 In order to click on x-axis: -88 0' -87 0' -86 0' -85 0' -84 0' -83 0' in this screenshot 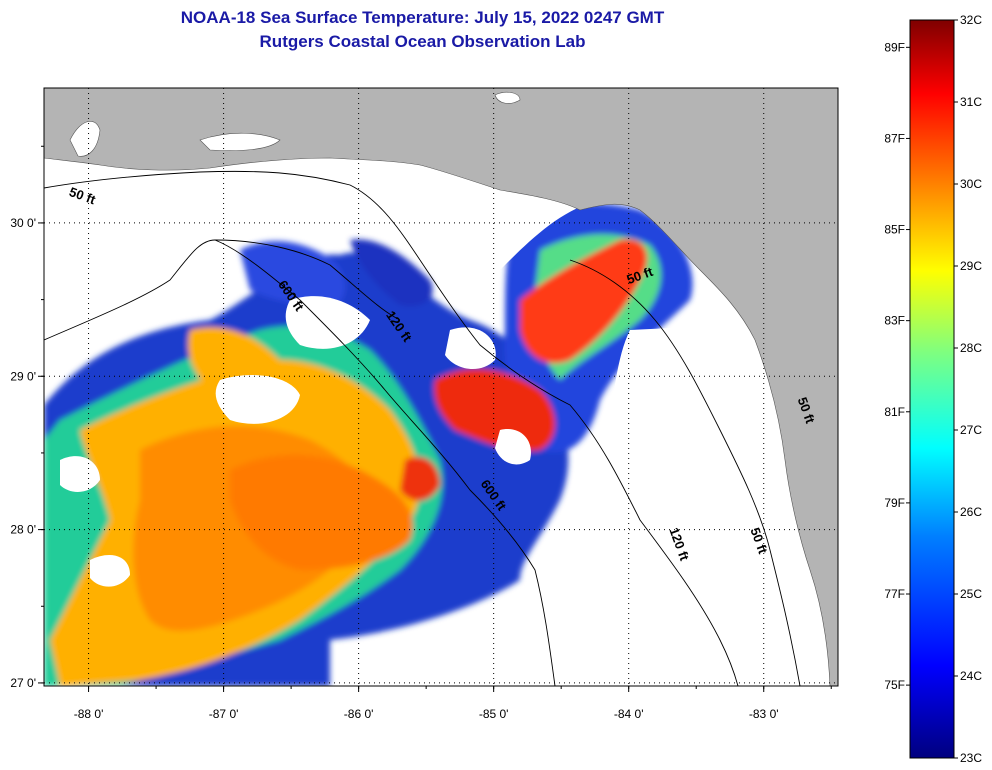, I will do `click(453, 703)`.